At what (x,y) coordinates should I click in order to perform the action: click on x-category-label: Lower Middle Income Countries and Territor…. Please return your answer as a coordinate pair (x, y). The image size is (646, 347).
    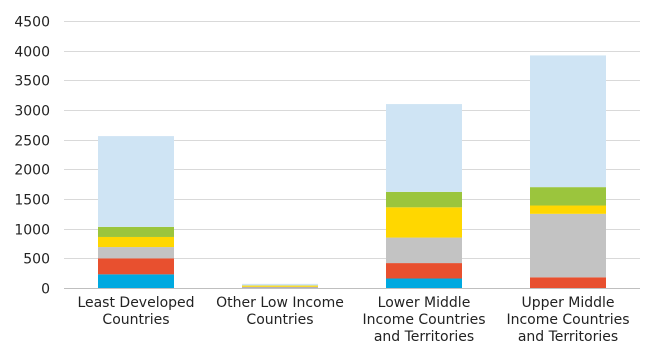
    Looking at the image, I should click on (423, 320).